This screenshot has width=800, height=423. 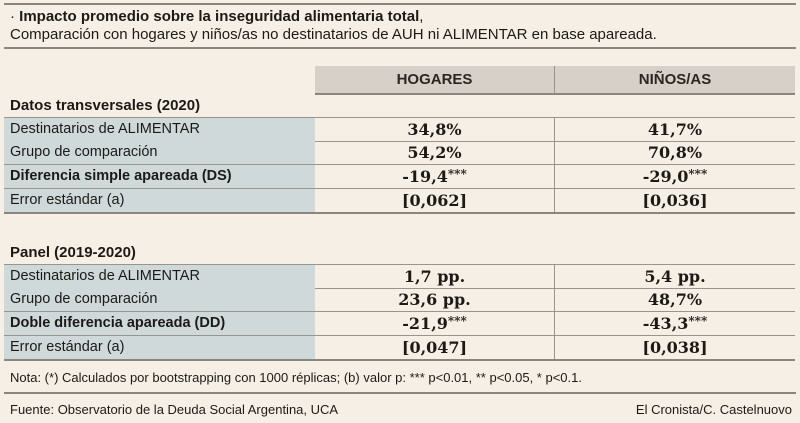 I want to click on value-cell: 23,6 pp., so click(x=435, y=299).